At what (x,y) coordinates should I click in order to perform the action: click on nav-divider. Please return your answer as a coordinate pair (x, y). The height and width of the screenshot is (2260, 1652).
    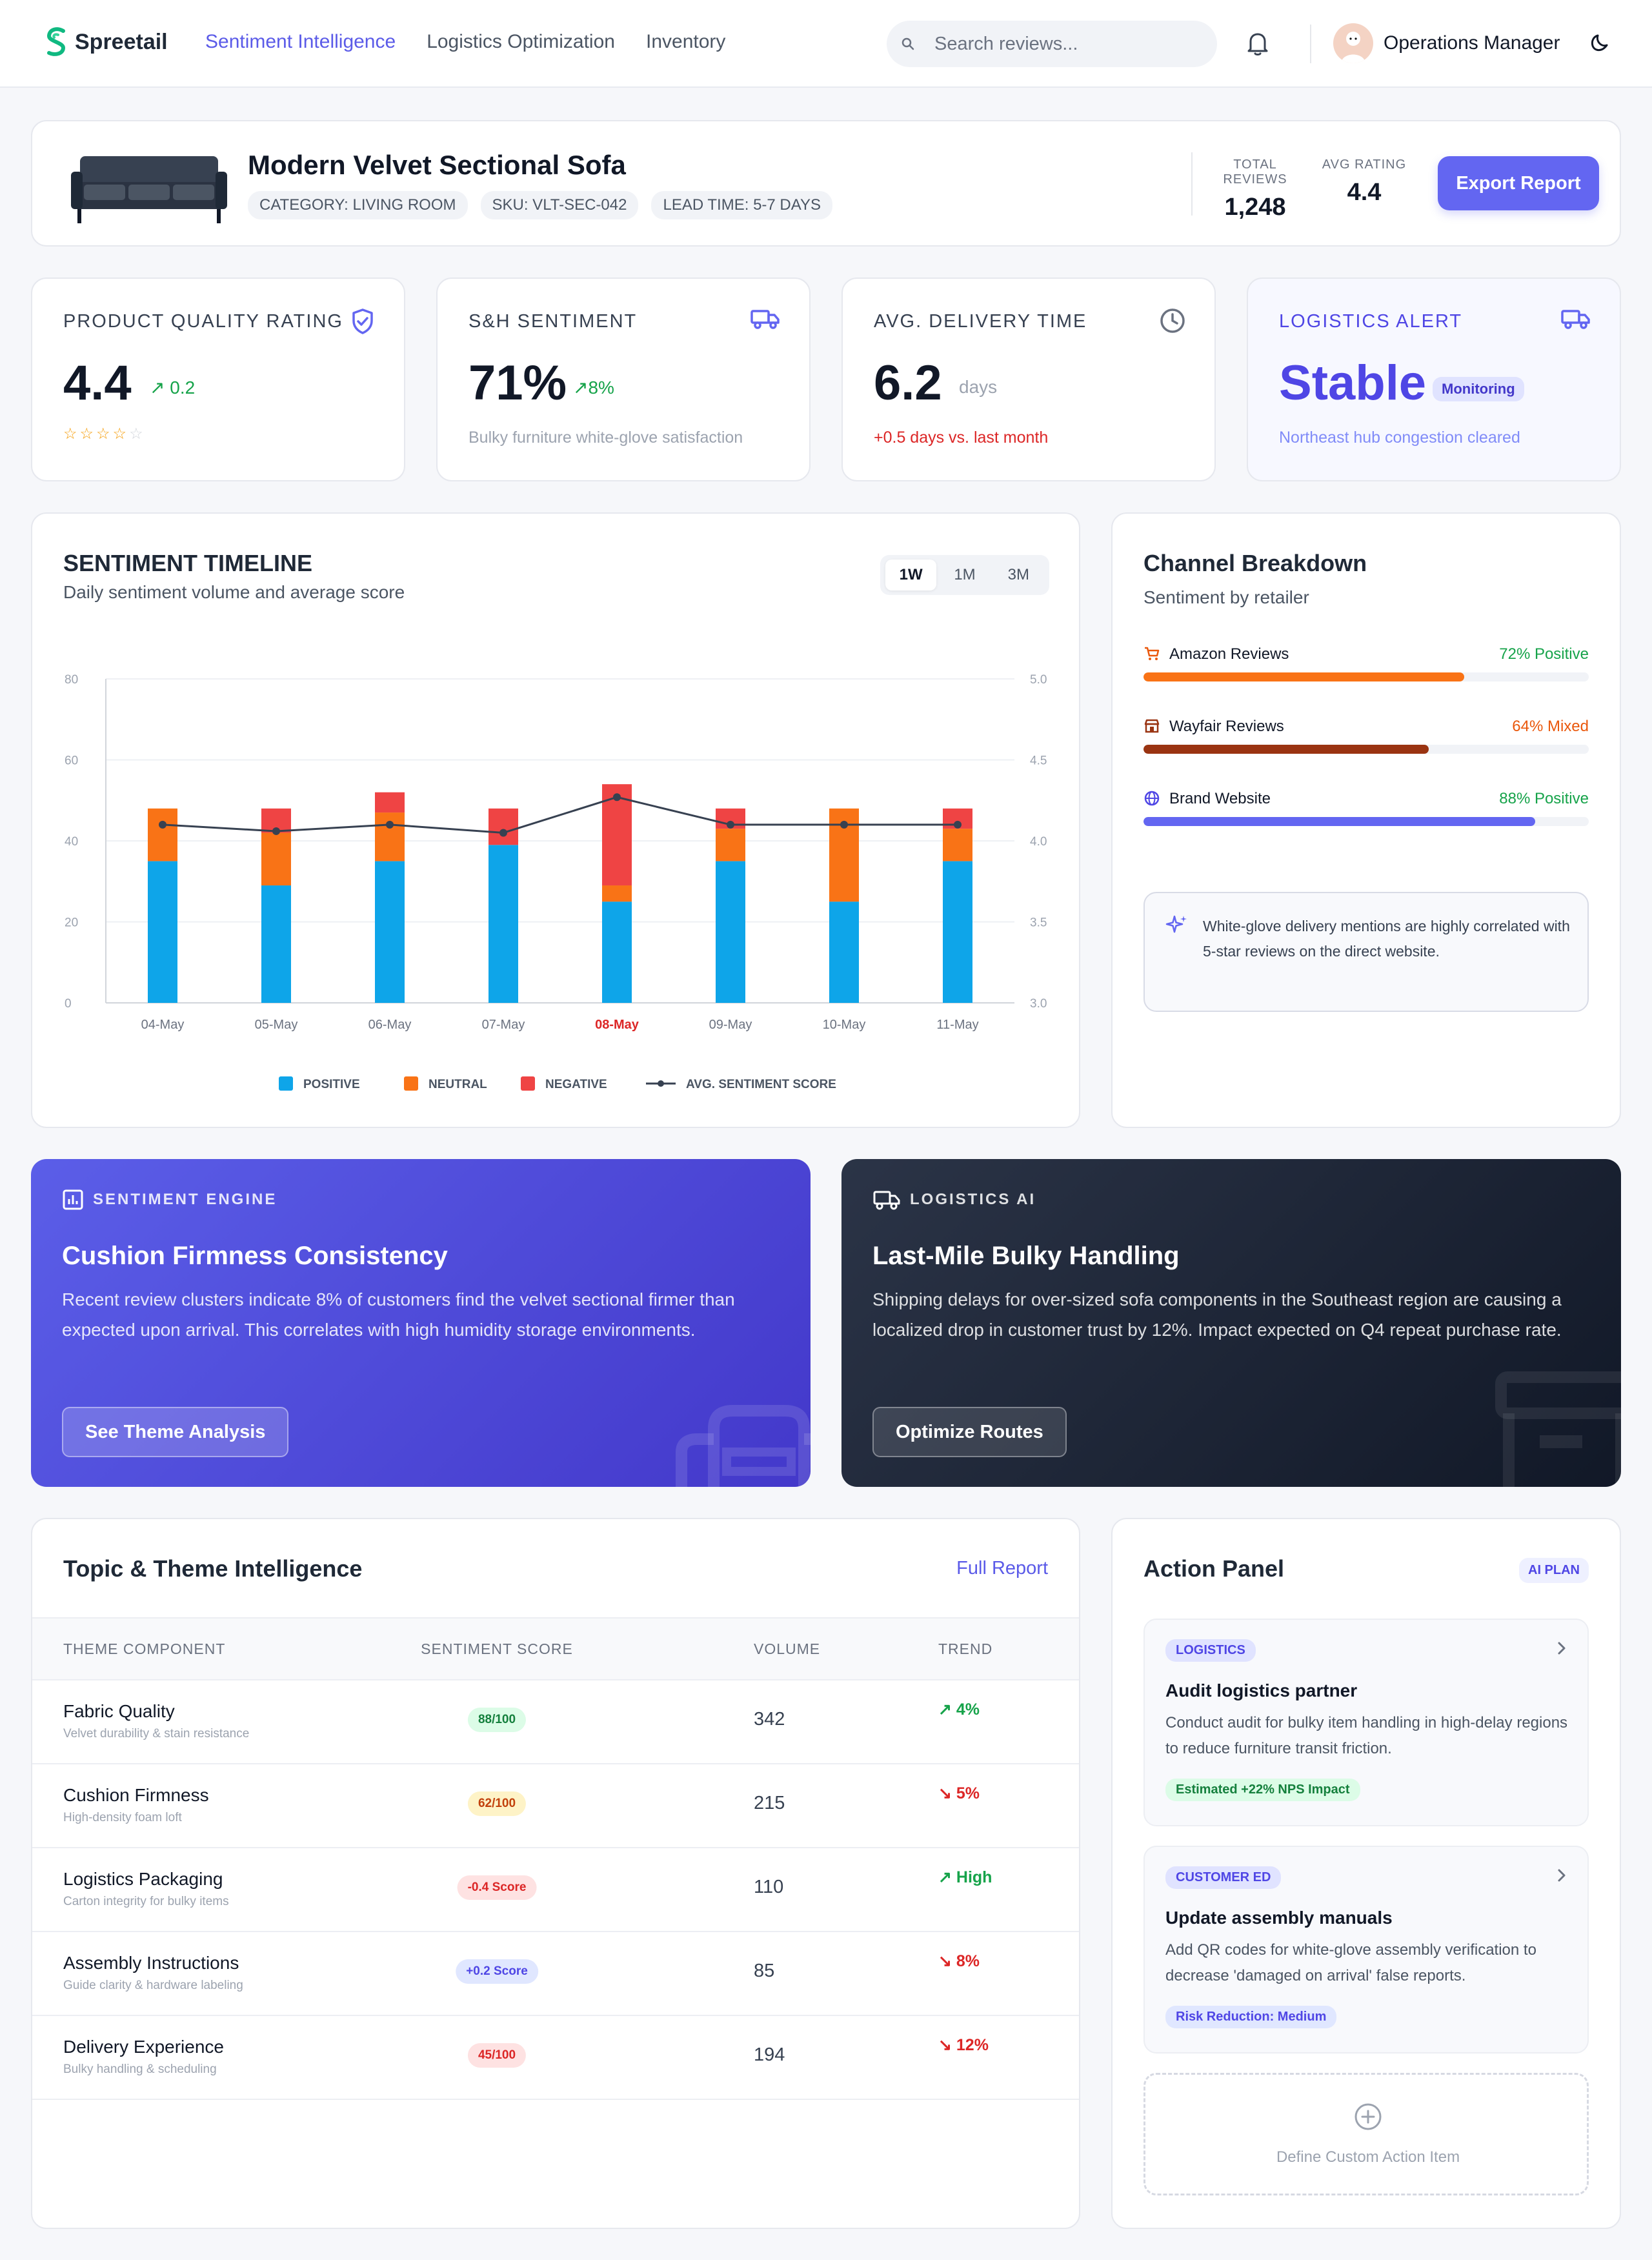
    Looking at the image, I should click on (1310, 44).